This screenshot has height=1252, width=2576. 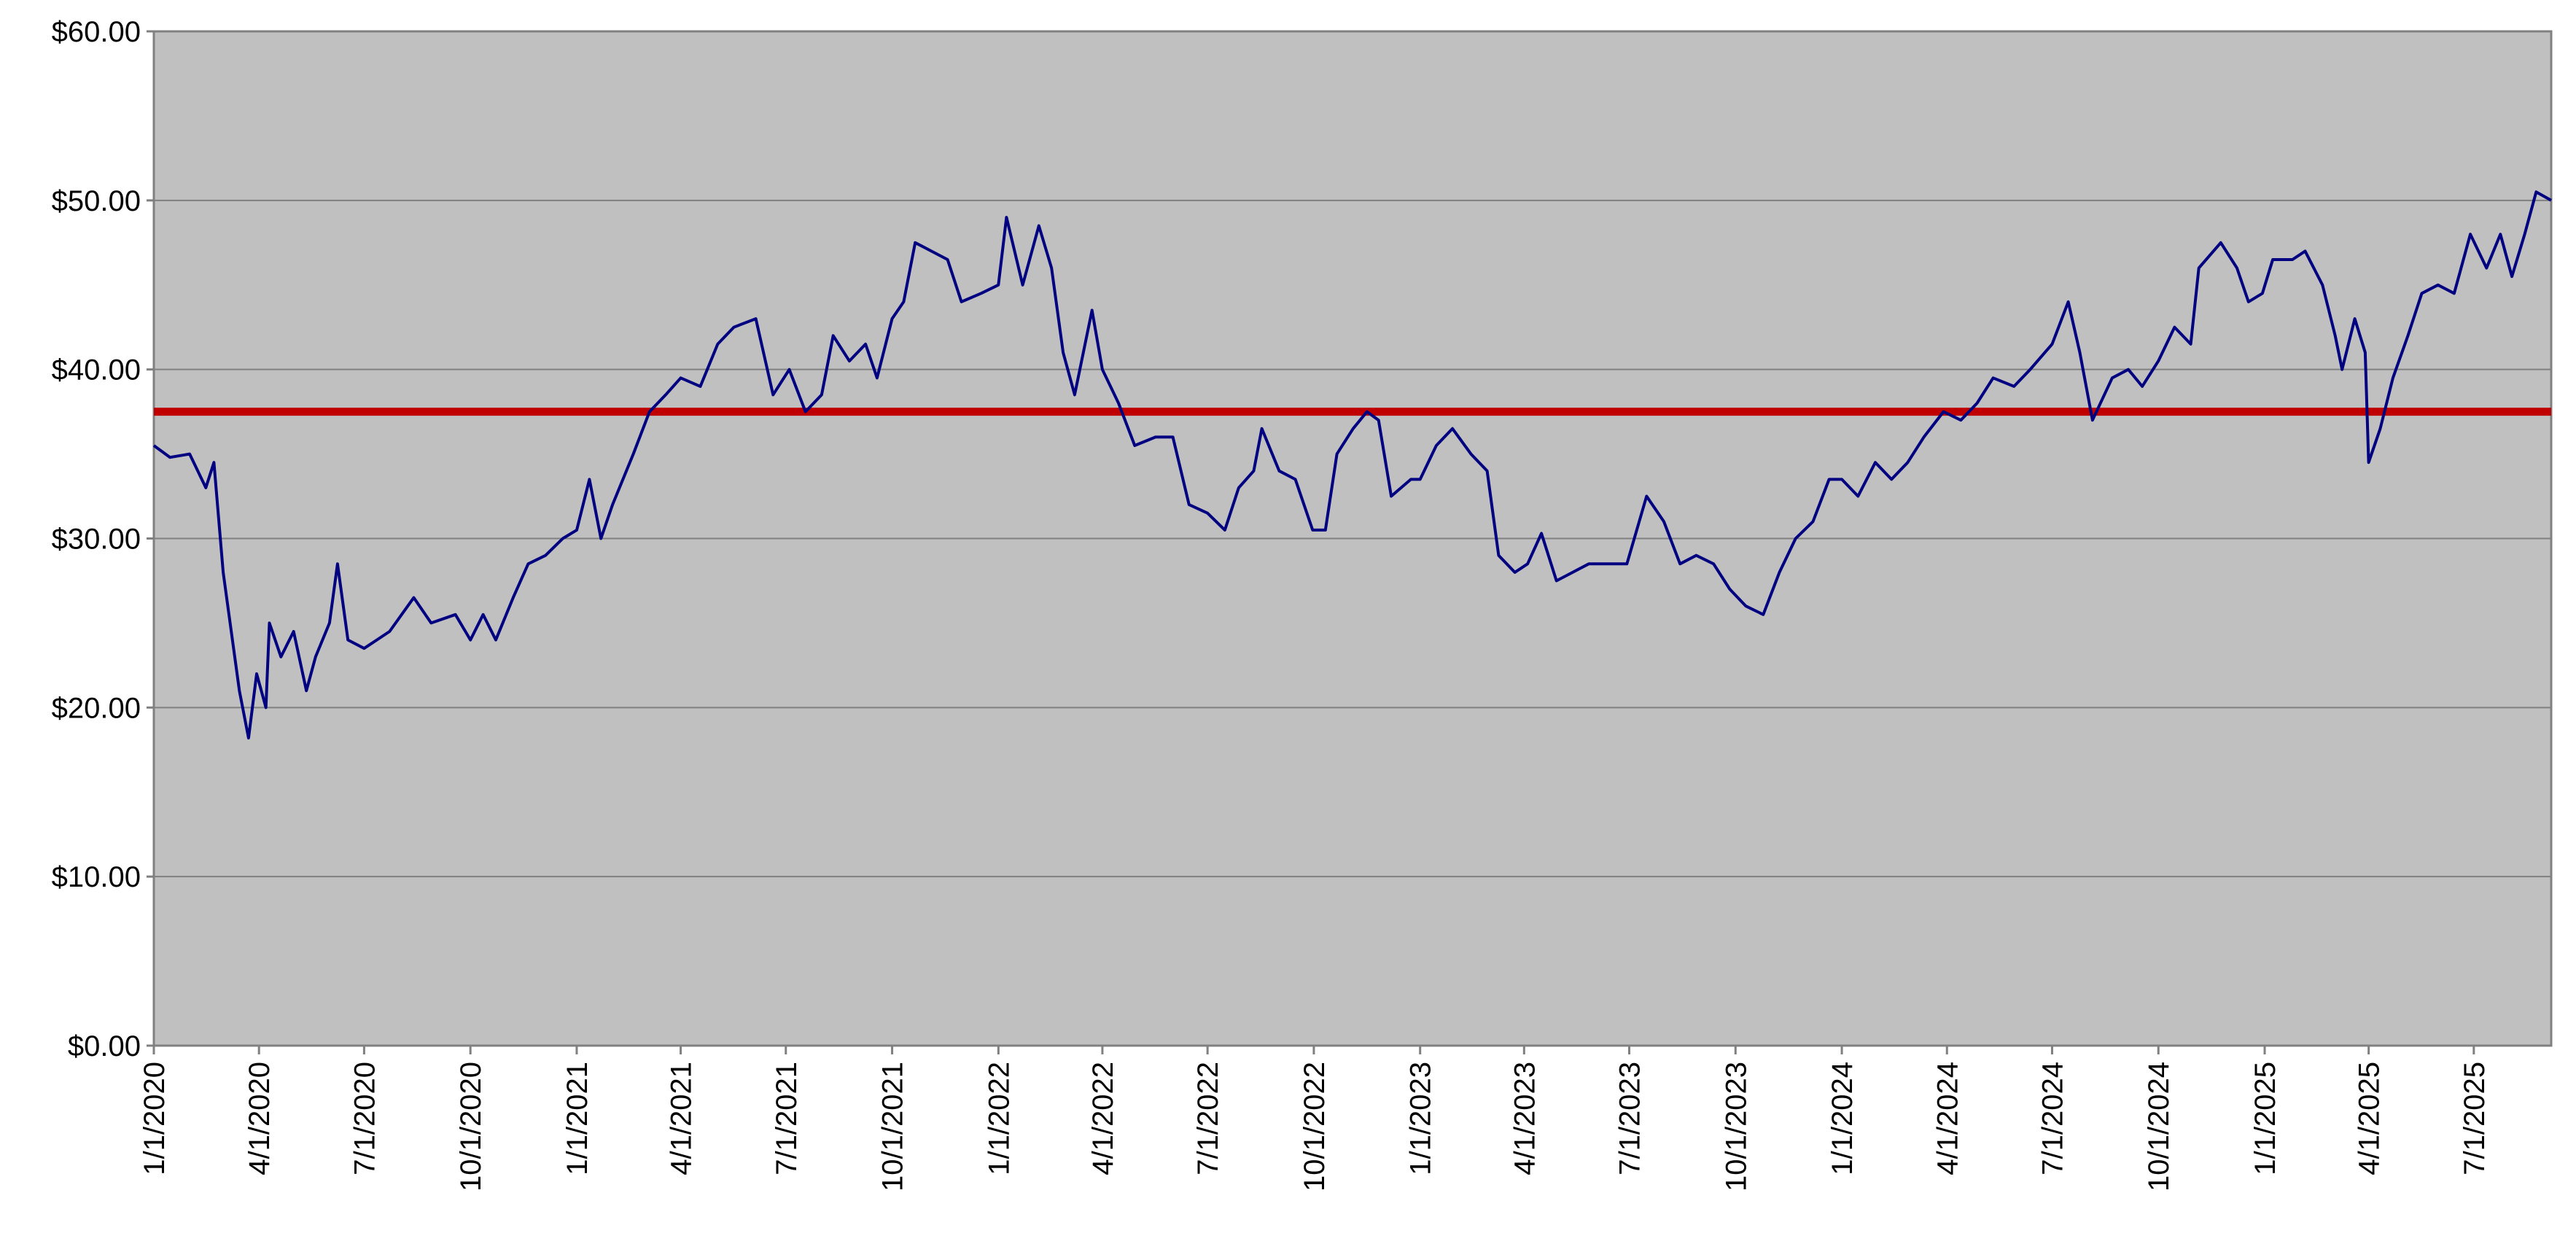 I want to click on x-tick-label: 10/1/2020, so click(x=471, y=1126).